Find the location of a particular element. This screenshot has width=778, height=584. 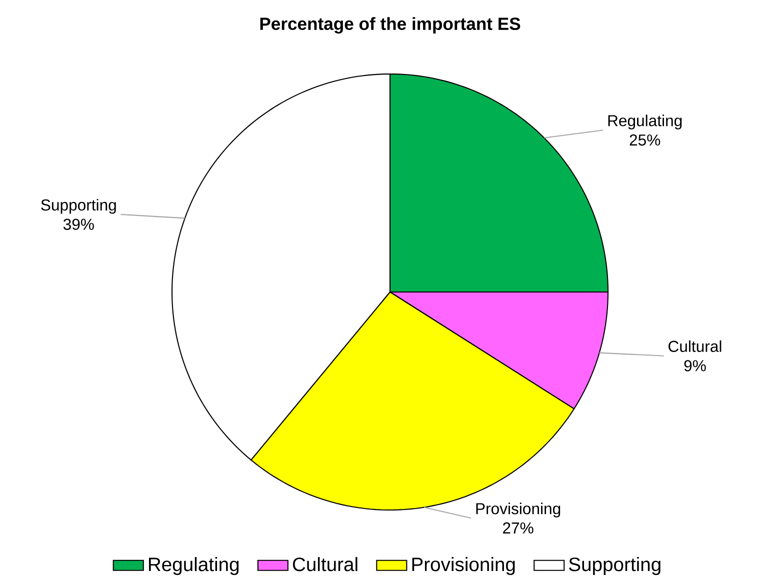

slice-label: Provisioning is located at coordinates (518, 510).